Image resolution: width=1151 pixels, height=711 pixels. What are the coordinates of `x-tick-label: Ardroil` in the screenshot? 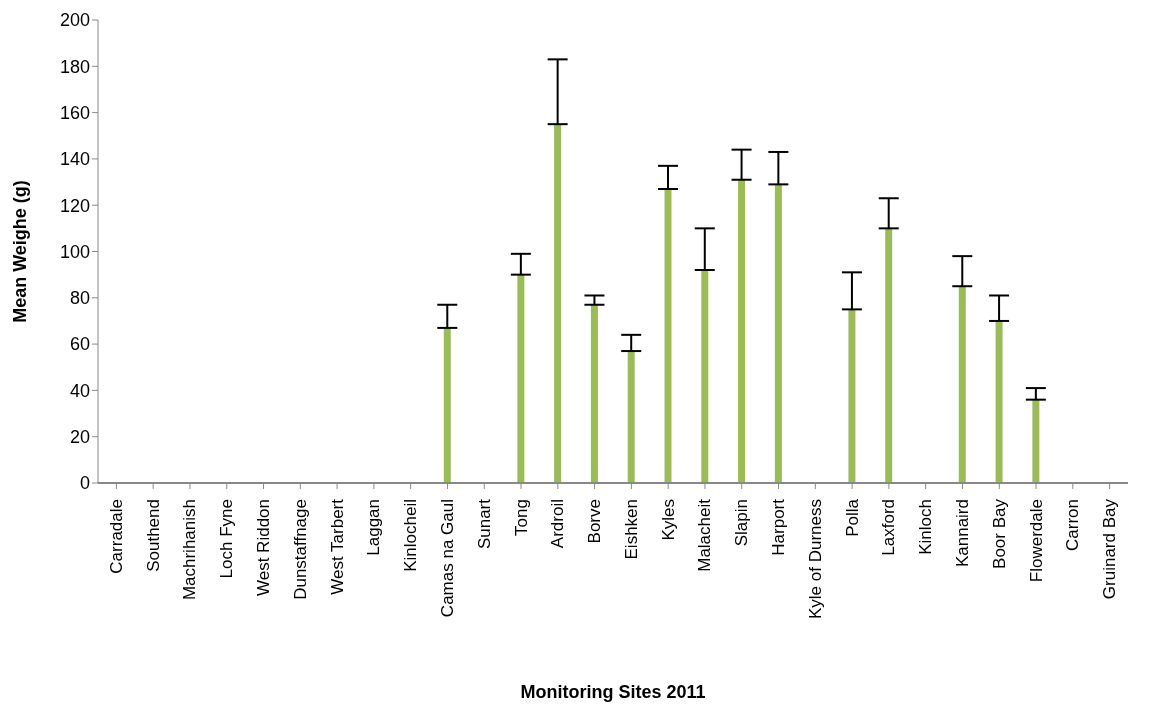 It's located at (558, 524).